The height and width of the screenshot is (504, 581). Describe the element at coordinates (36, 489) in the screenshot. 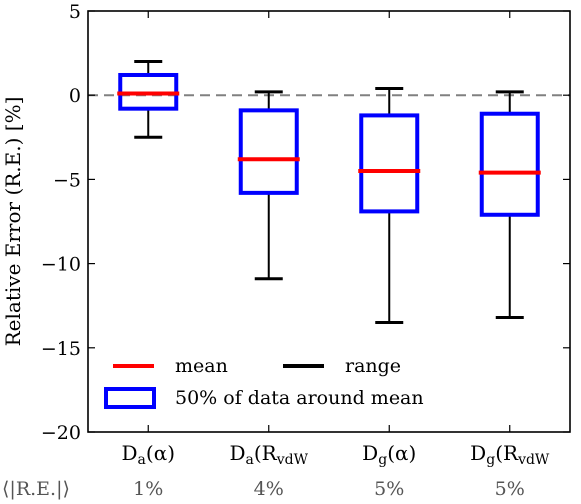

I see `mare-label: ⟨|R.E.|⟩` at that location.